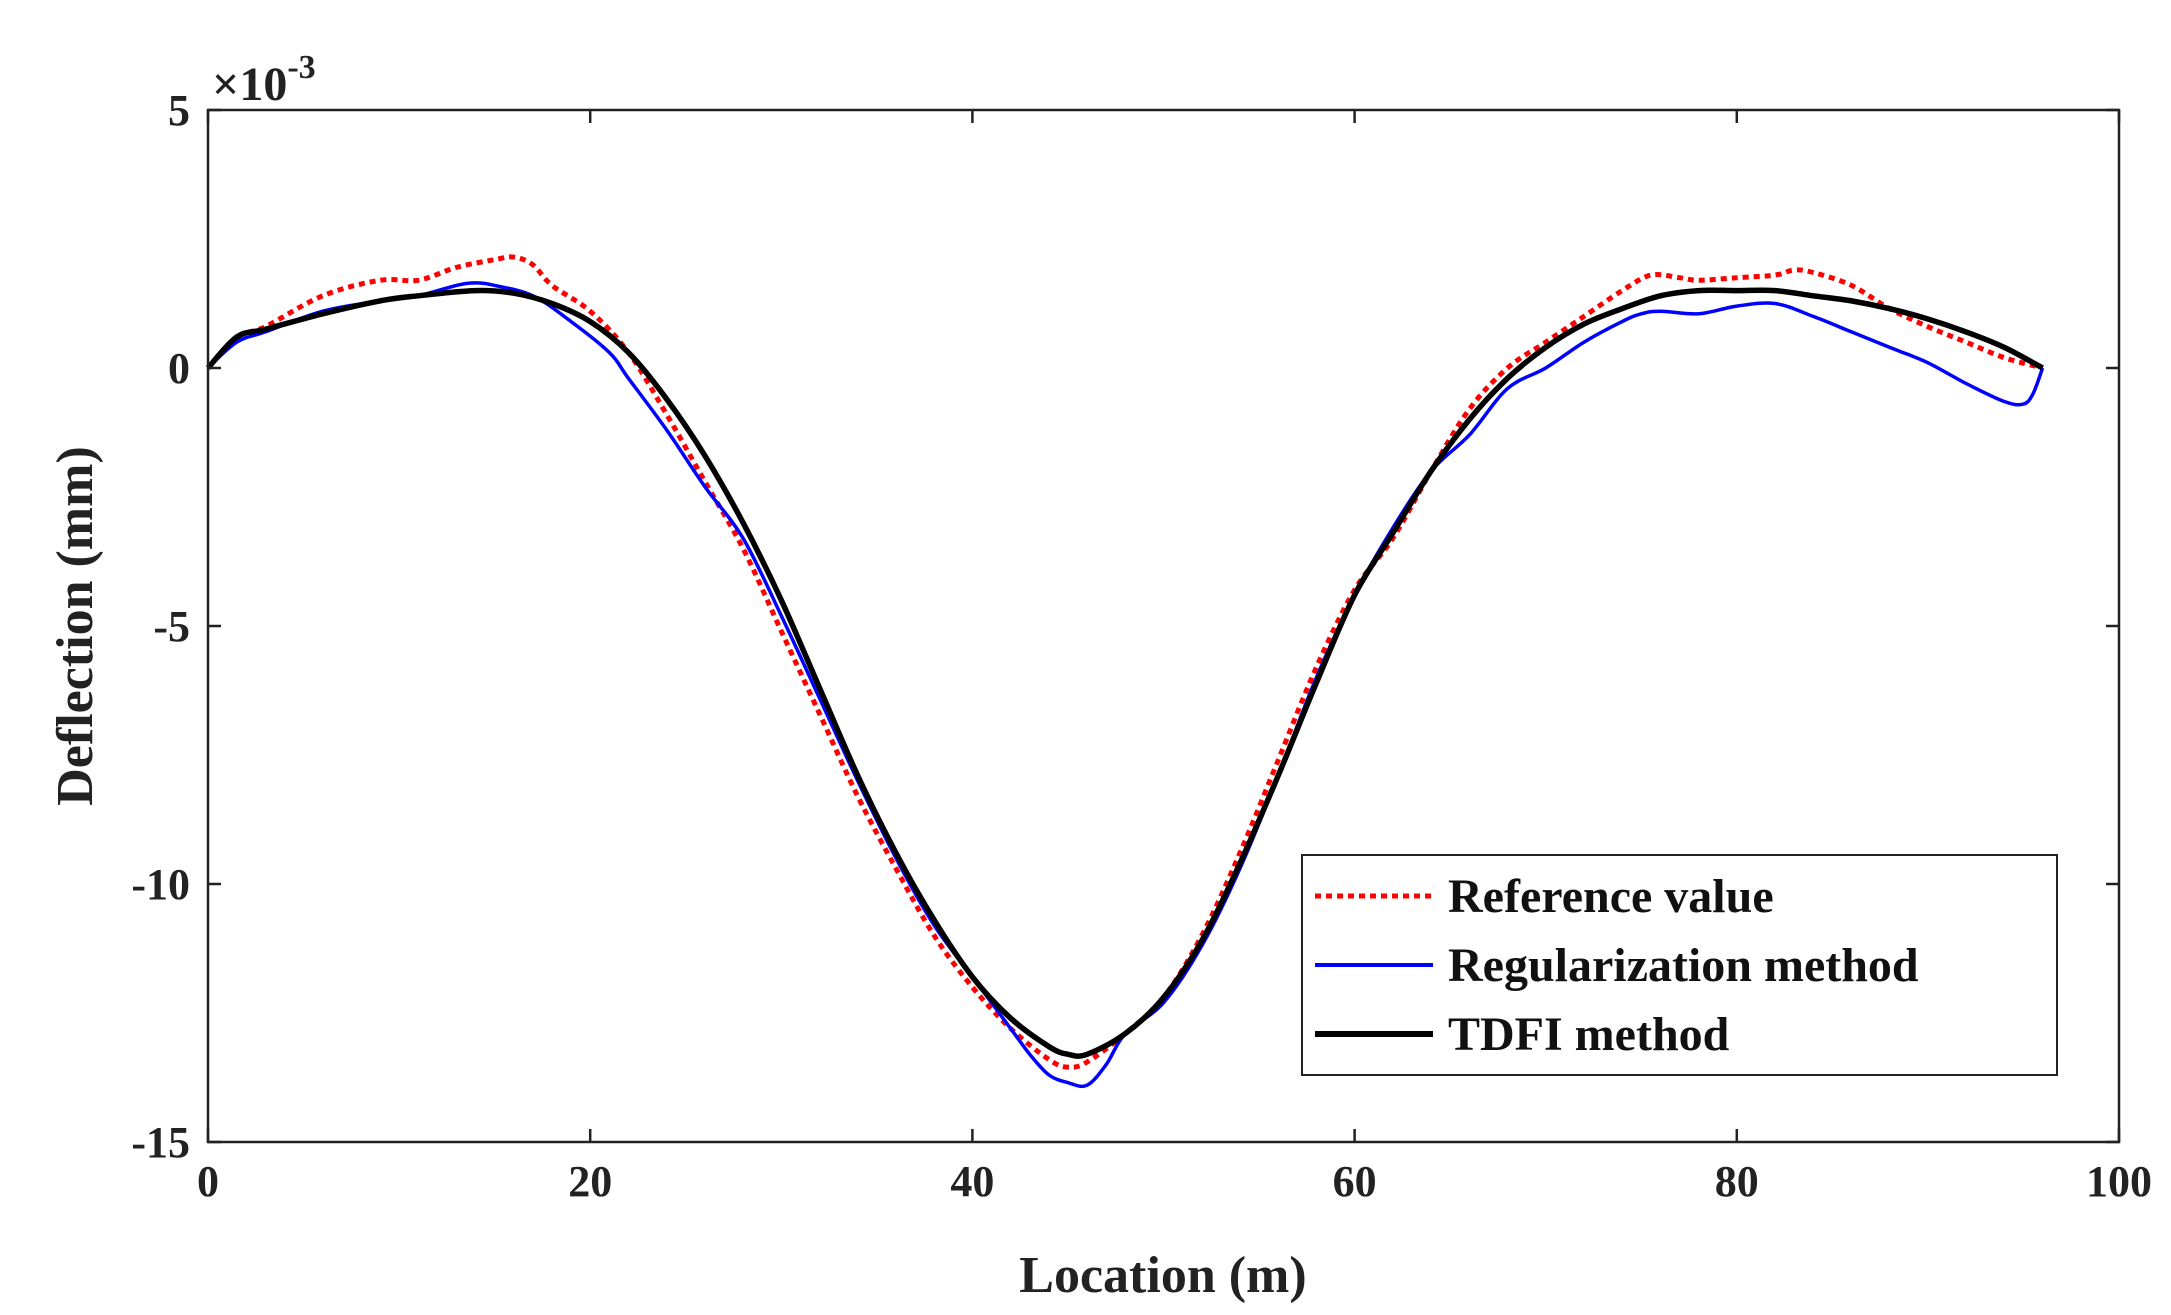 This screenshot has width=2171, height=1315. Describe the element at coordinates (972, 1181) in the screenshot. I see `x-tick-label: 40` at that location.